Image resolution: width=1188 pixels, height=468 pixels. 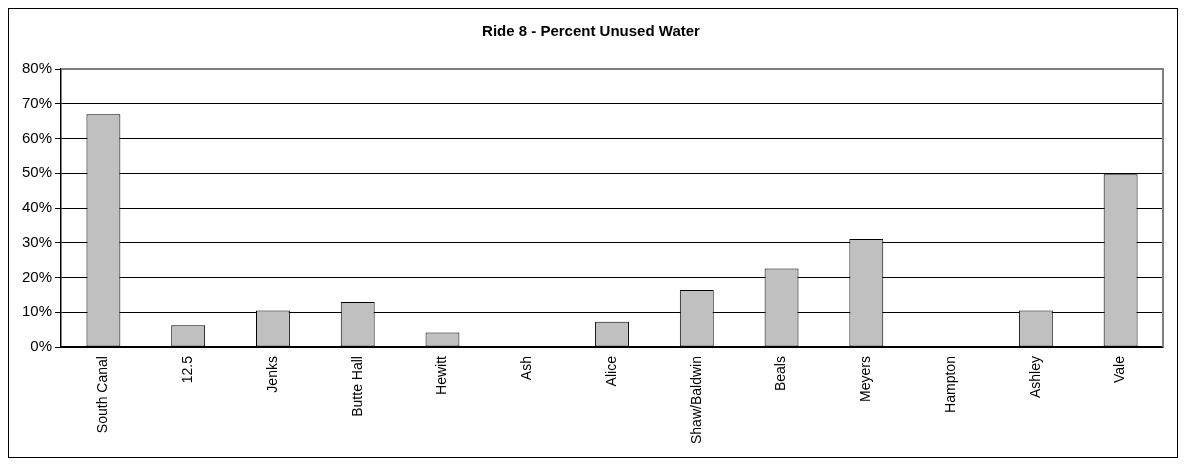 What do you see at coordinates (37, 172) in the screenshot?
I see `y-tick-label: 50%` at bounding box center [37, 172].